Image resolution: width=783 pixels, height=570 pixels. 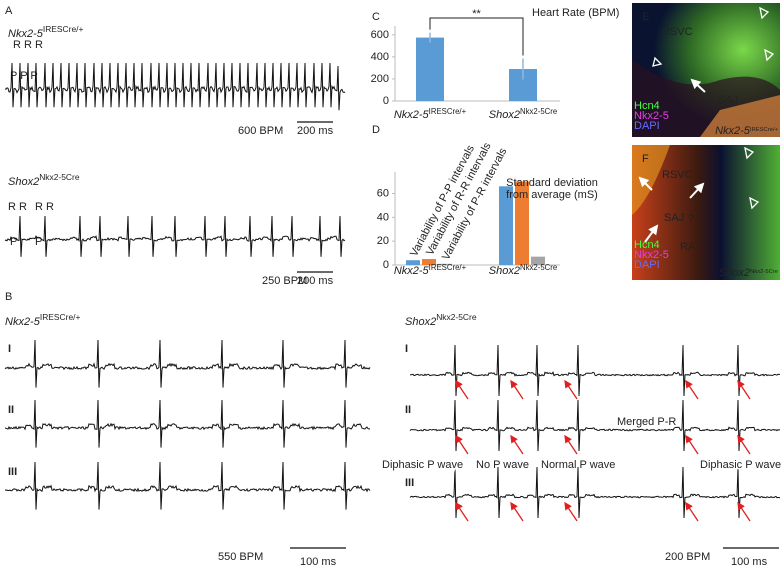 I want to click on annotation: Merged P-R, so click(x=646, y=422).